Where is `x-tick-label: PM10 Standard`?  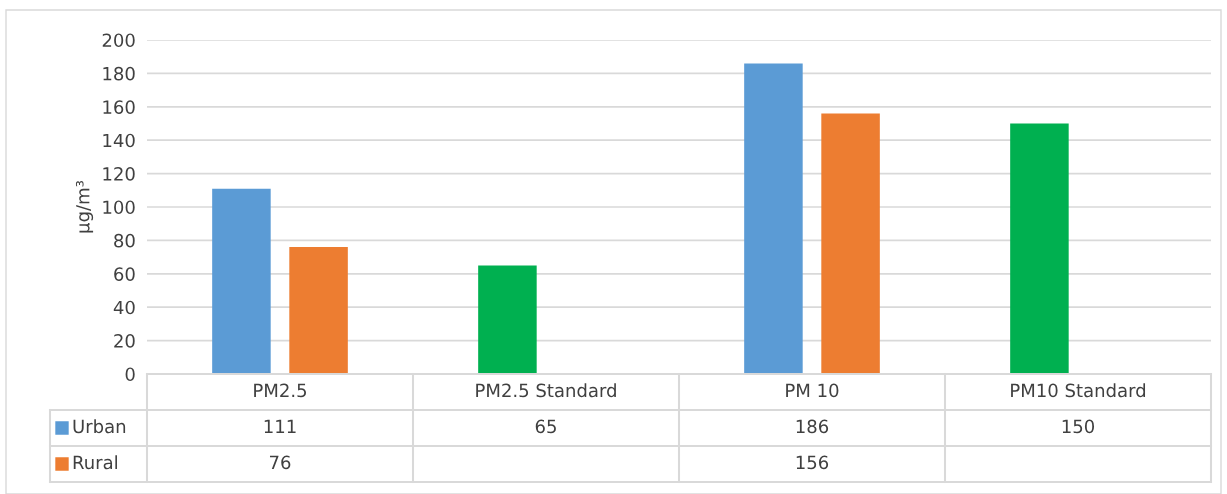 x-tick-label: PM10 Standard is located at coordinates (1078, 390).